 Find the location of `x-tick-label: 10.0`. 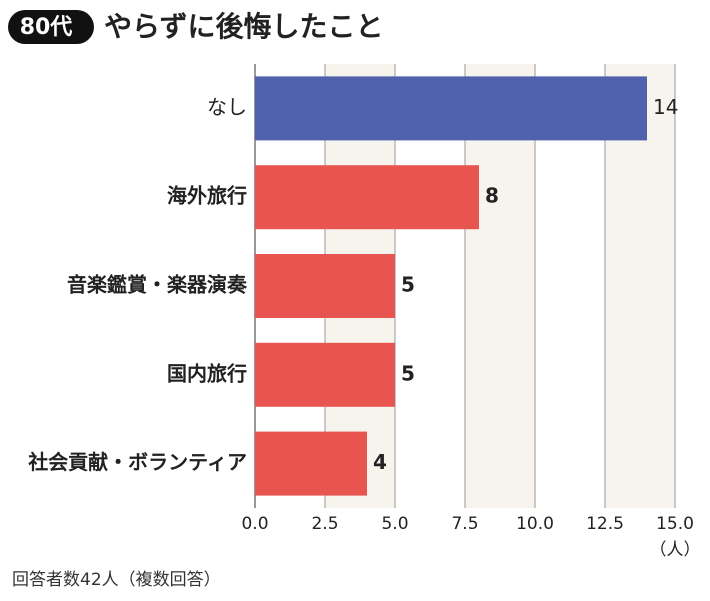

x-tick-label: 10.0 is located at coordinates (535, 524).